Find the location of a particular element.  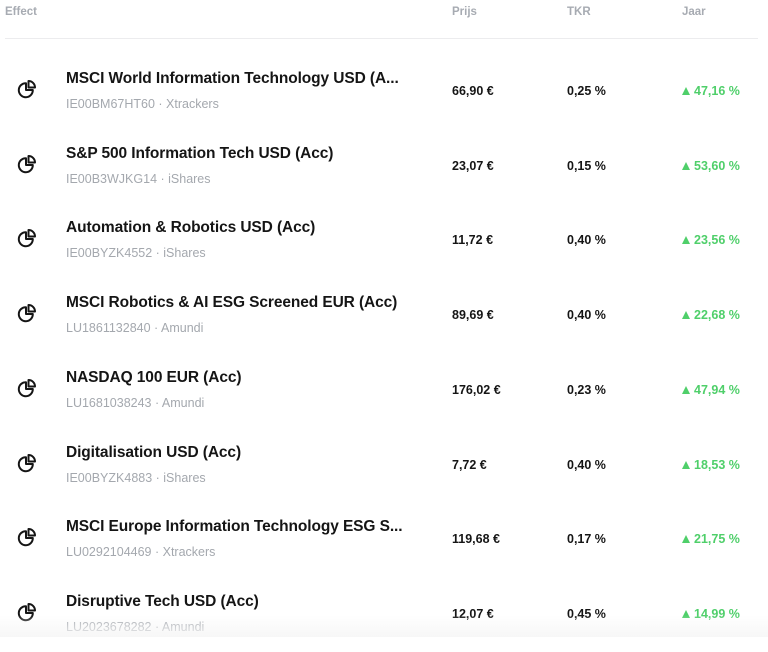

fund-year-return: 18,53 % is located at coordinates (711, 465).